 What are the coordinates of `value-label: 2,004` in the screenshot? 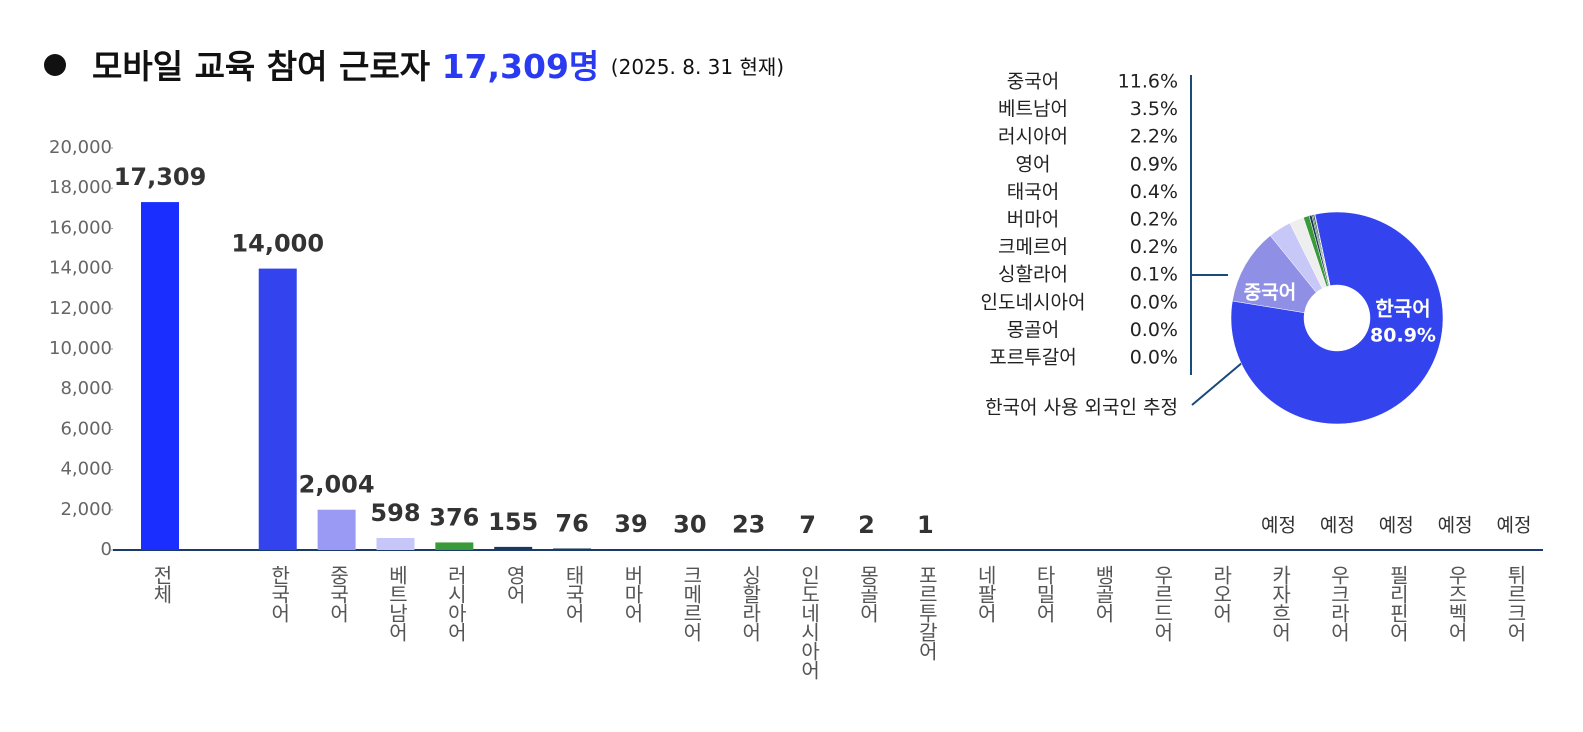 It's located at (337, 485).